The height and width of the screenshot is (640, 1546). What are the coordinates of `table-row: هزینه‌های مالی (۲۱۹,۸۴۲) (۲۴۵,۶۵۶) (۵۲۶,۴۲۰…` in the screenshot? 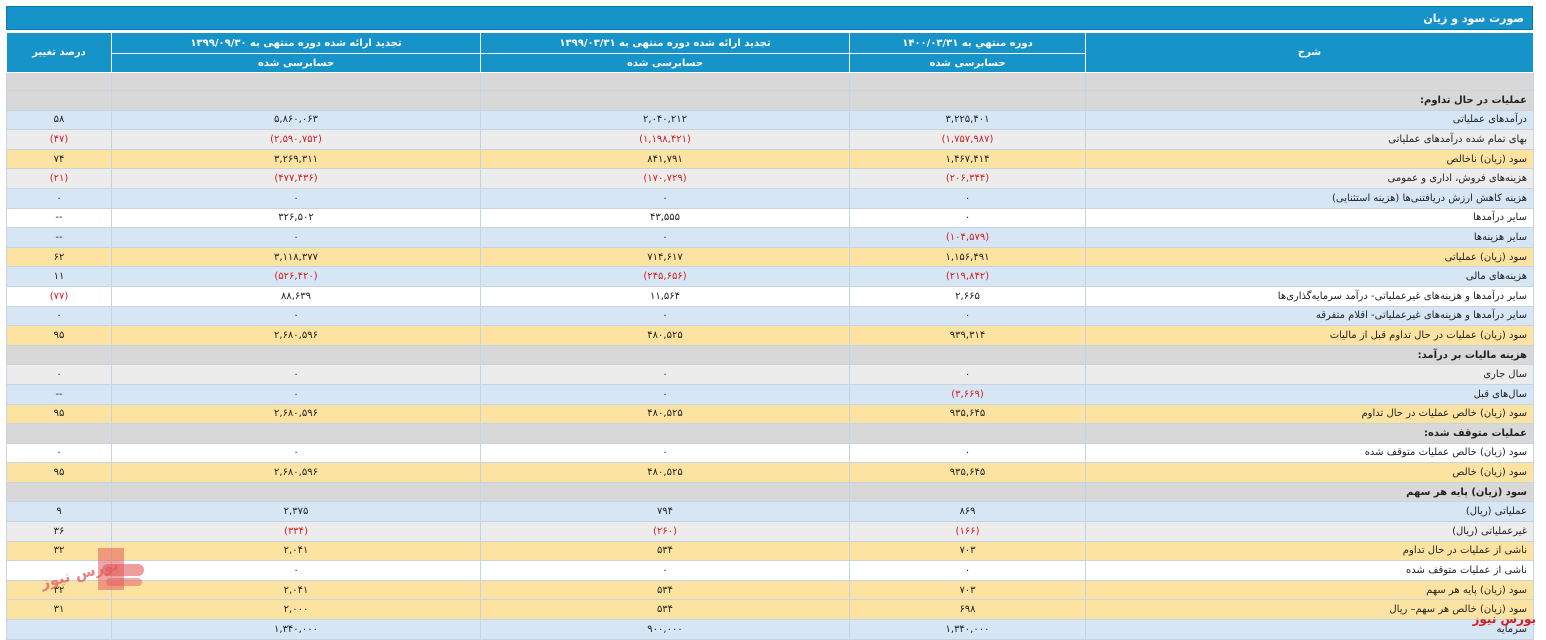 It's located at (770, 276).